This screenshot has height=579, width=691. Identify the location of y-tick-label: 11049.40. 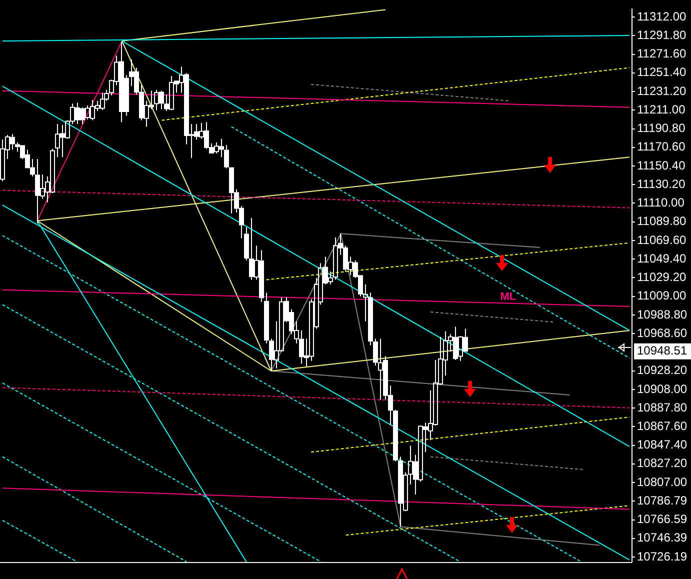
(661, 258).